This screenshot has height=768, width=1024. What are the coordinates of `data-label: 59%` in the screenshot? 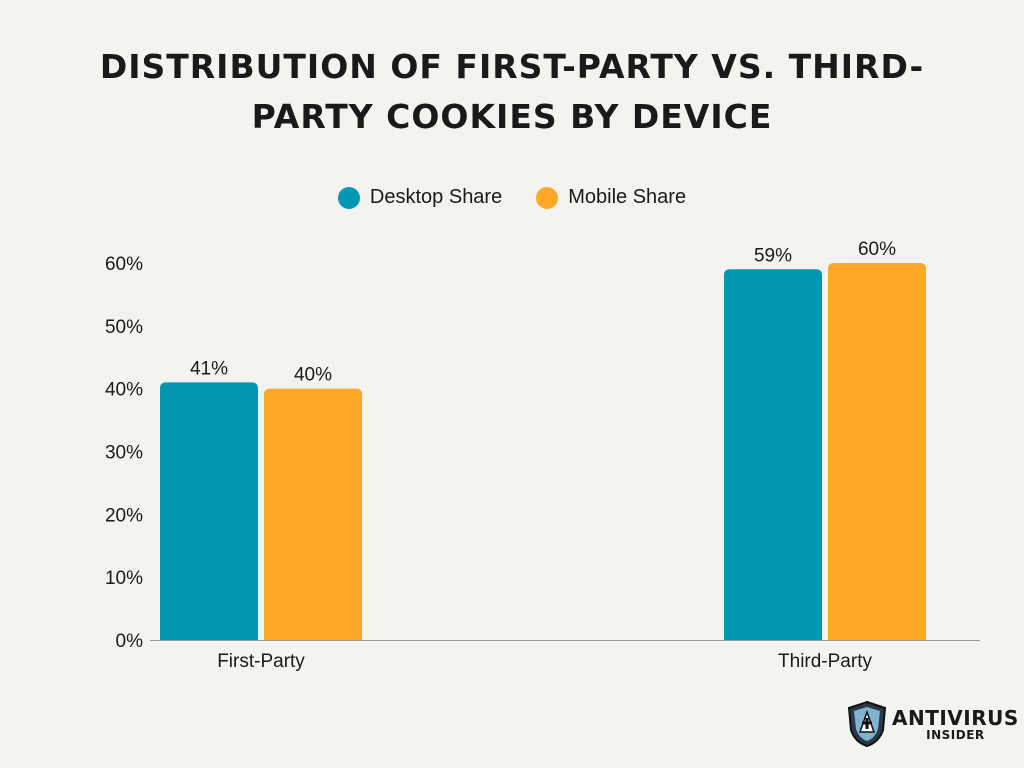 It's located at (773, 255).